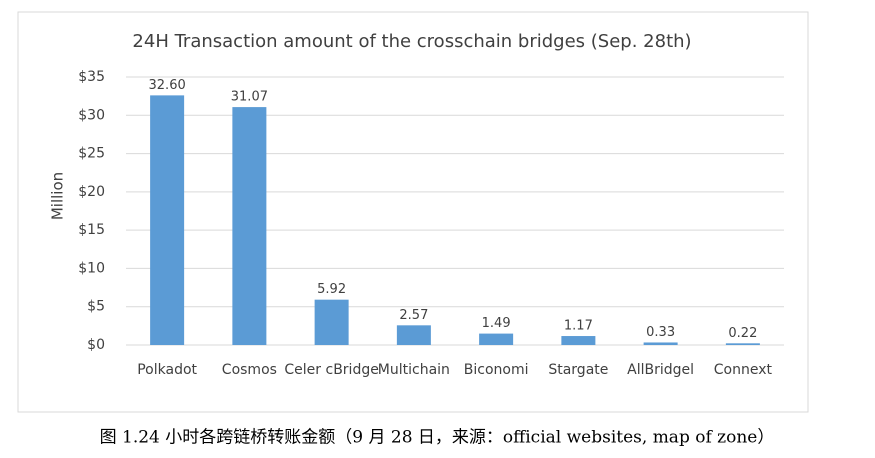  Describe the element at coordinates (91, 77) in the screenshot. I see `y-tick-label: $35` at that location.